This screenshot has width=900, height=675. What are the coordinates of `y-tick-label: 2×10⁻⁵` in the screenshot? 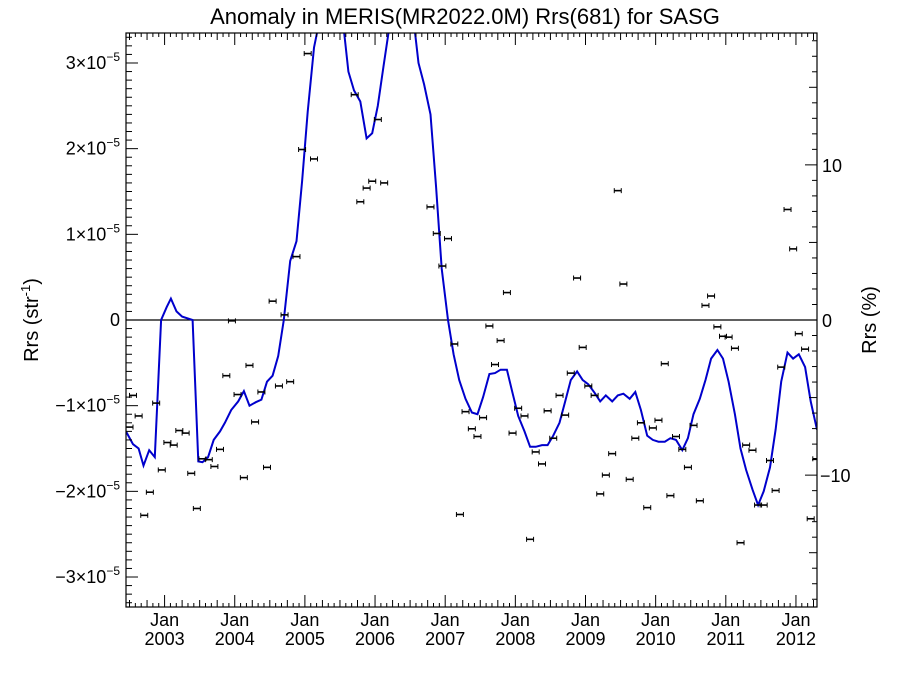 It's located at (93, 147).